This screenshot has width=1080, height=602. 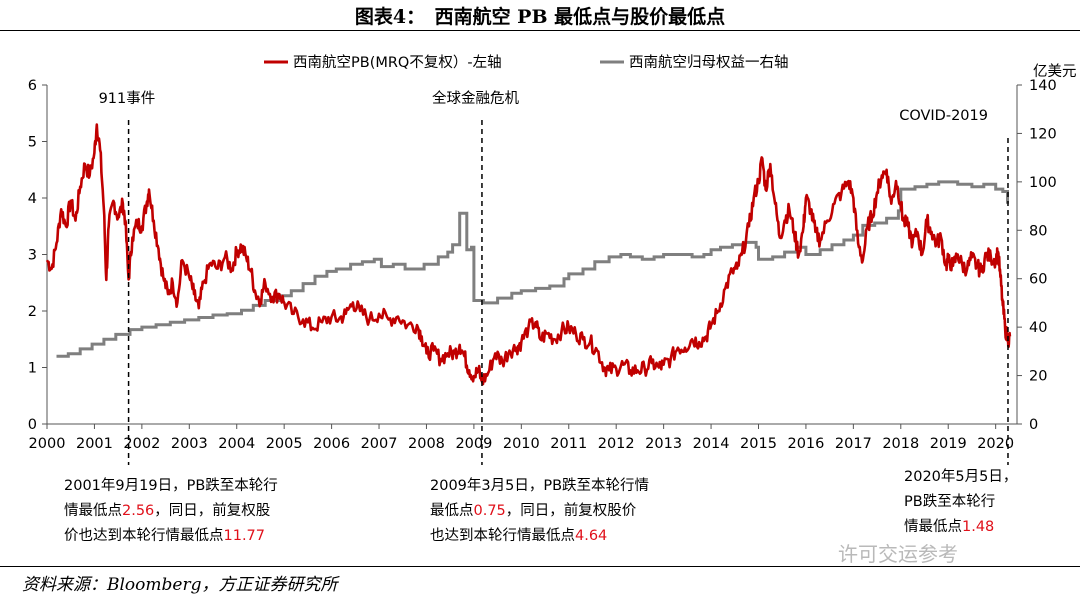 What do you see at coordinates (236, 444) in the screenshot?
I see `x-tick-label: 2004` at bounding box center [236, 444].